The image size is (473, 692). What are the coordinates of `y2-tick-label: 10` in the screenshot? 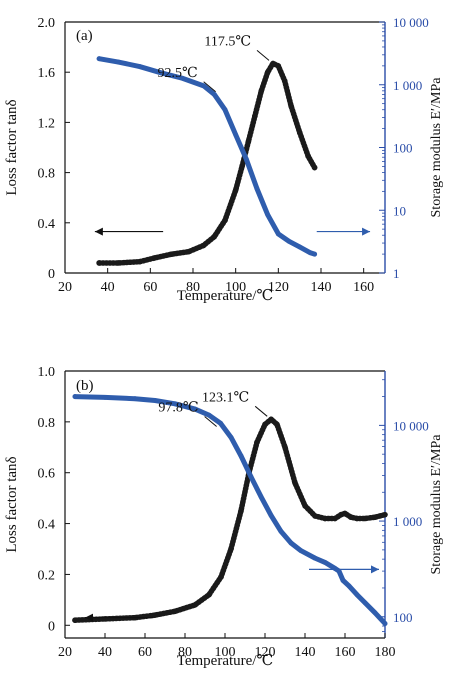 It's located at (399, 210).